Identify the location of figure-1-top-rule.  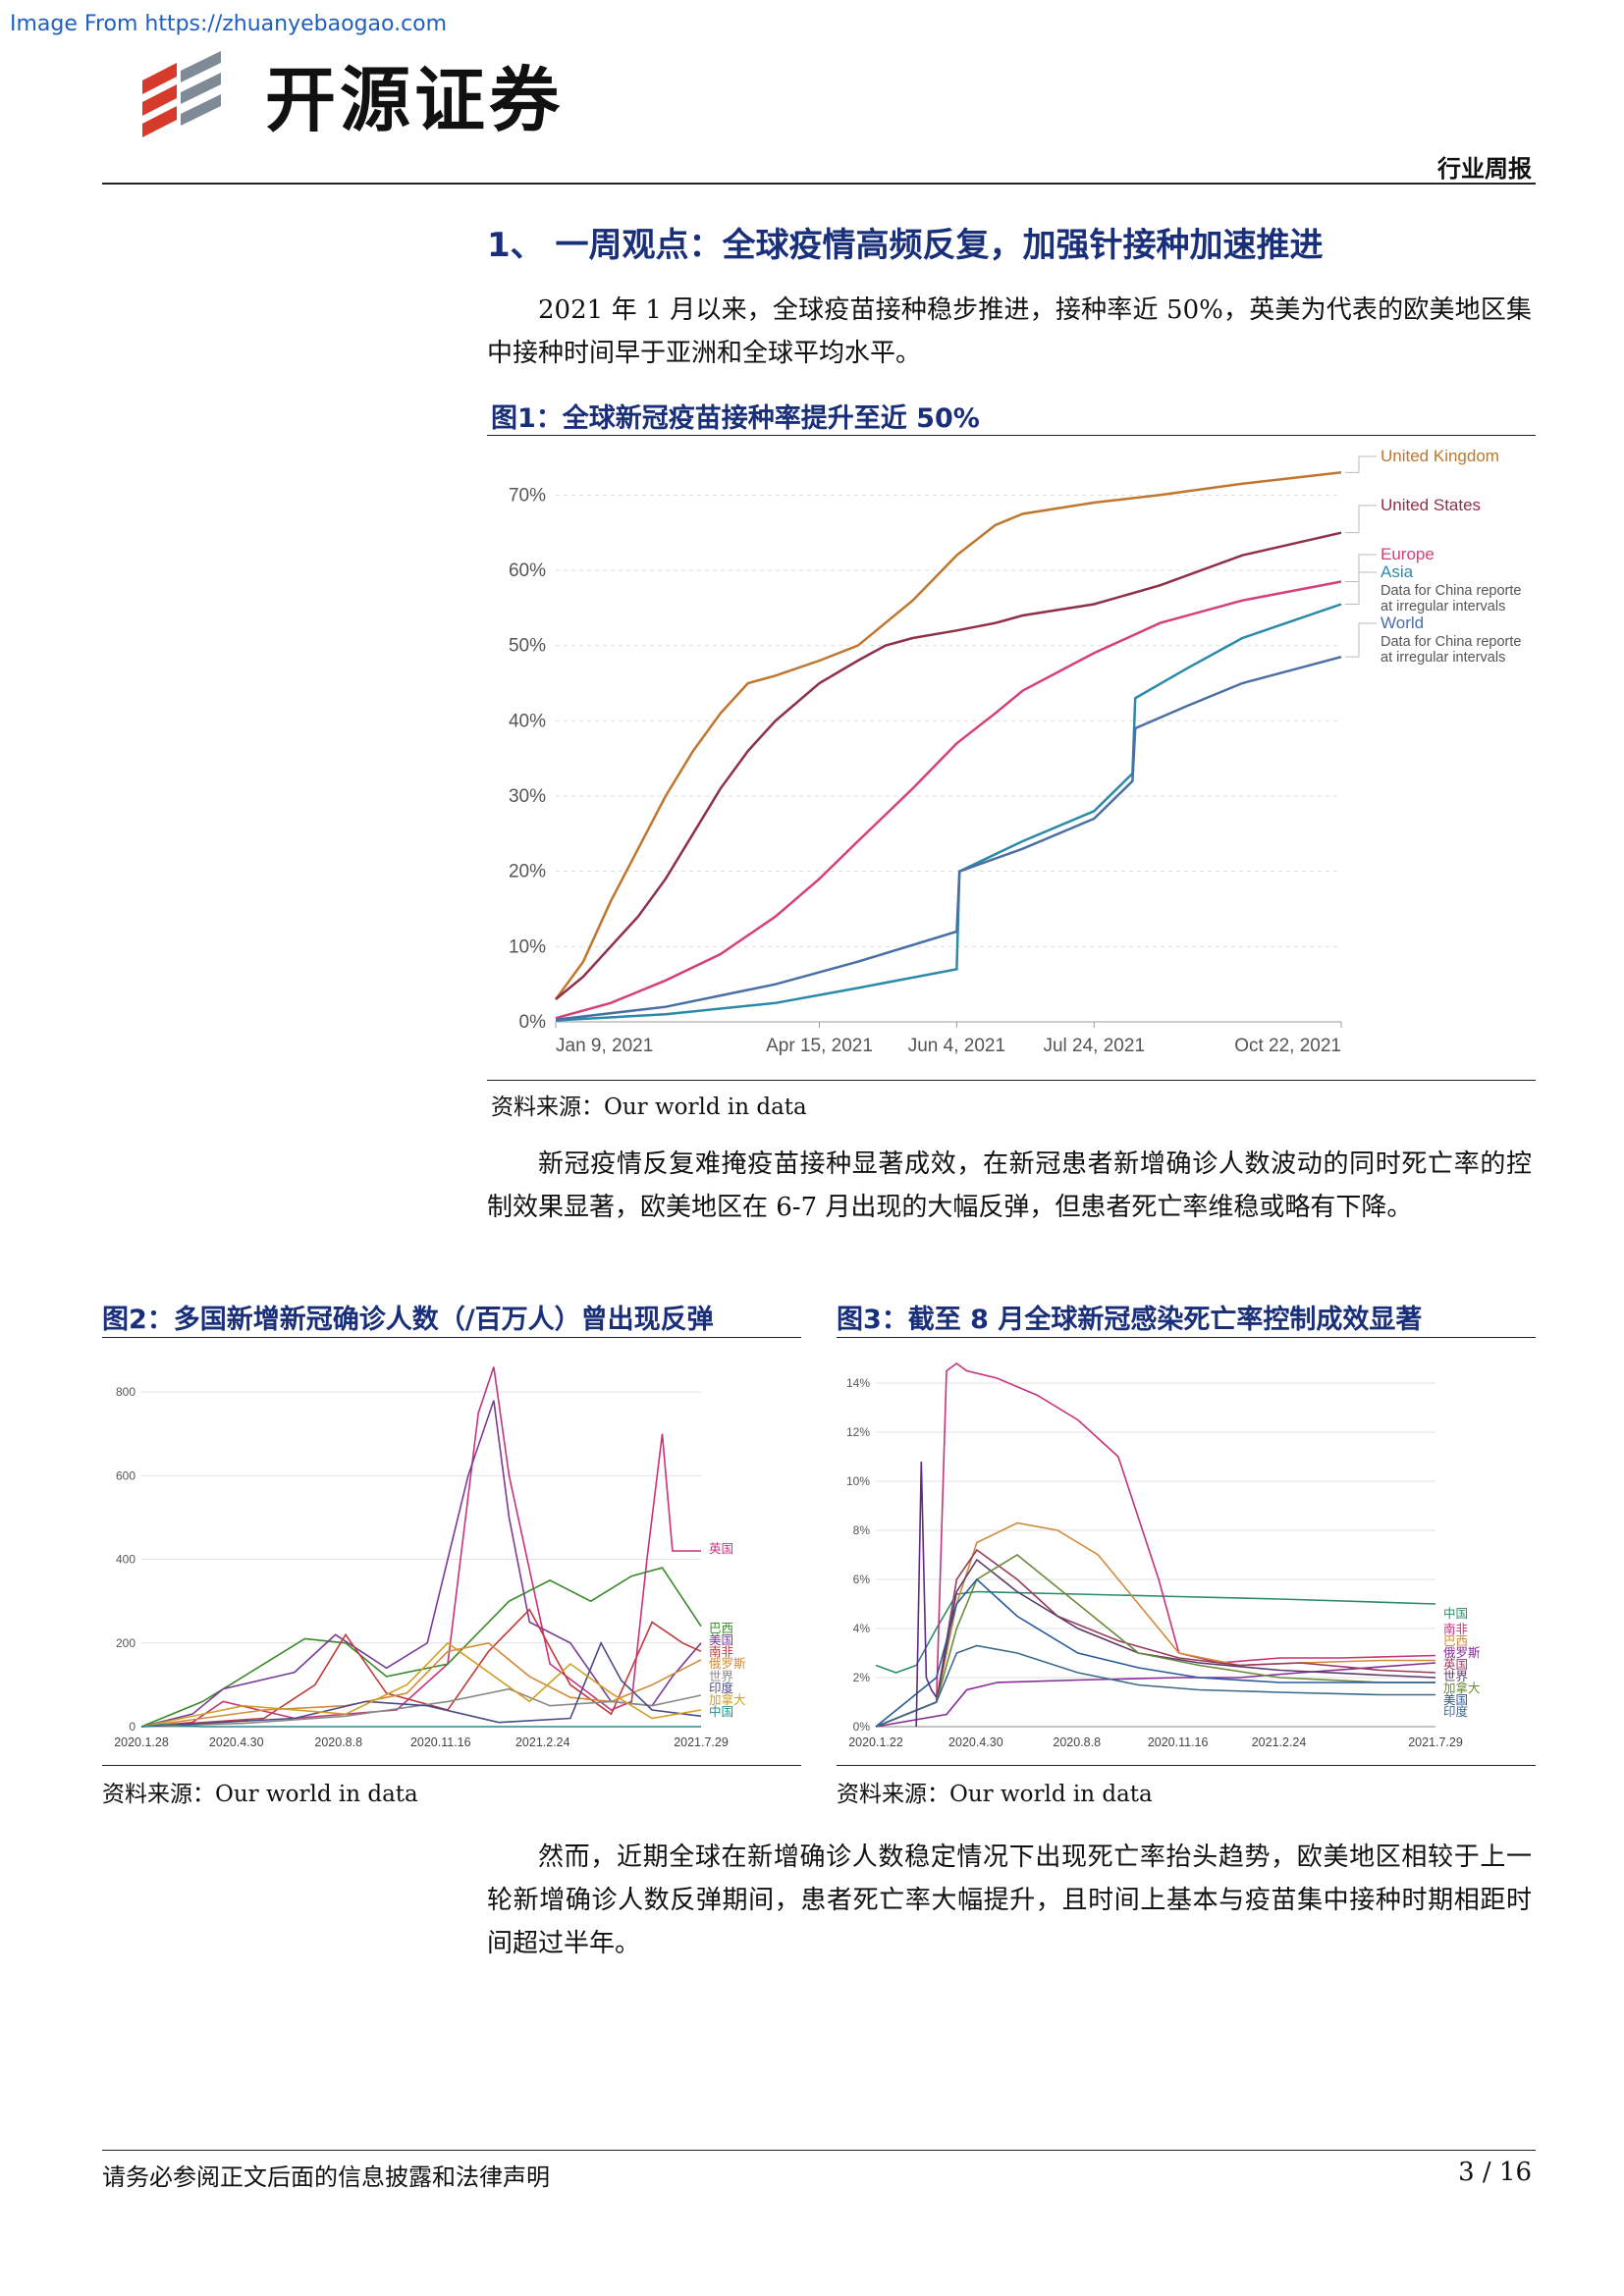
(1011, 435).